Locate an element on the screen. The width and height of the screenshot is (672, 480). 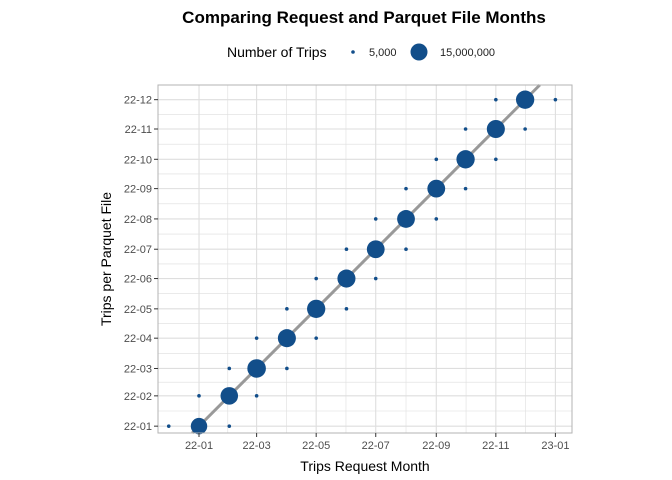
x-axis: 22-01 22-03 22-05 22-07 22-09 22-11 23-01 is located at coordinates (377, 442).